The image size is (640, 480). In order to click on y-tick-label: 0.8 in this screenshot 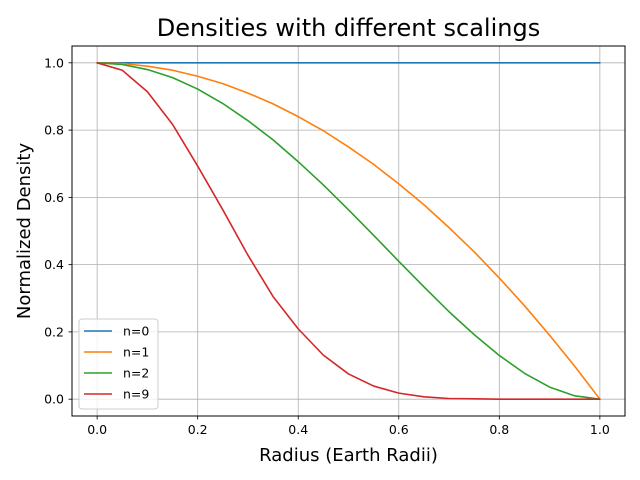, I will do `click(54, 130)`.